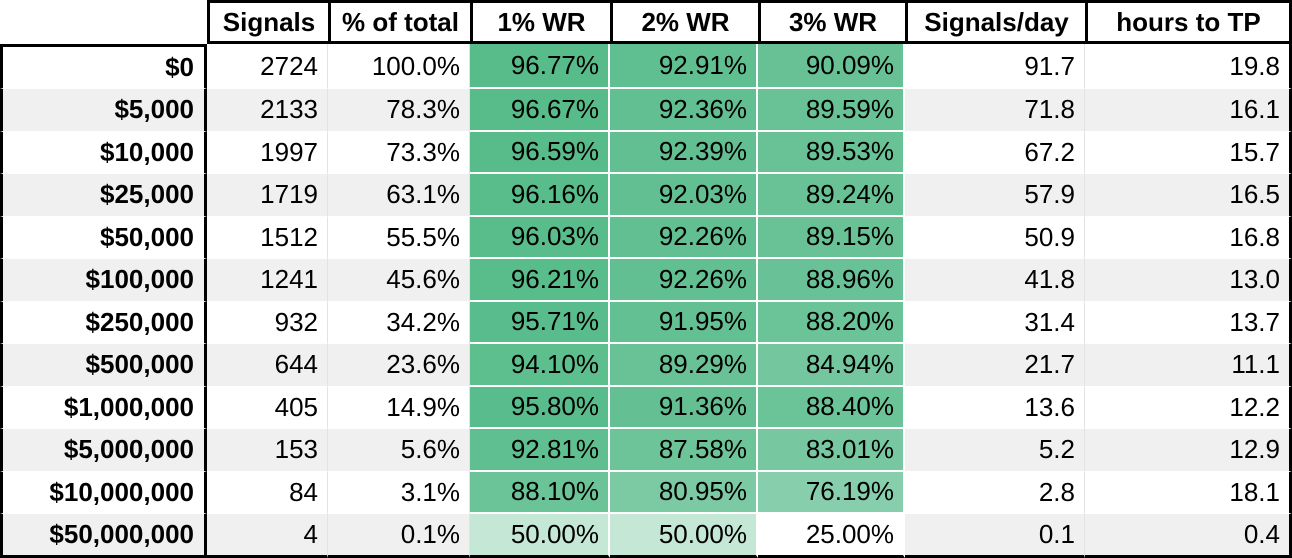 The image size is (1292, 558). I want to click on cell-2pct-wr: 92.91%, so click(684, 67).